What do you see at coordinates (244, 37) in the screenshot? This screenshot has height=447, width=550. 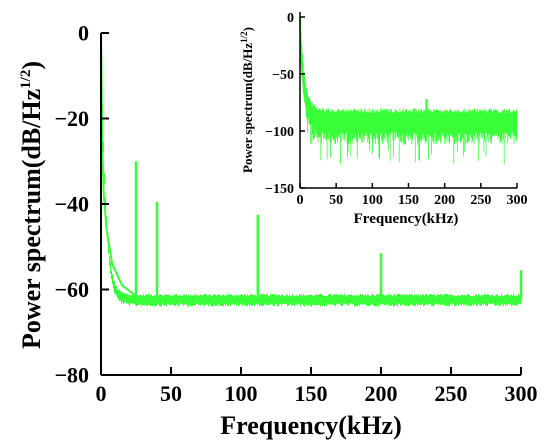 I see `inset-y-label-sup: 1/2` at bounding box center [244, 37].